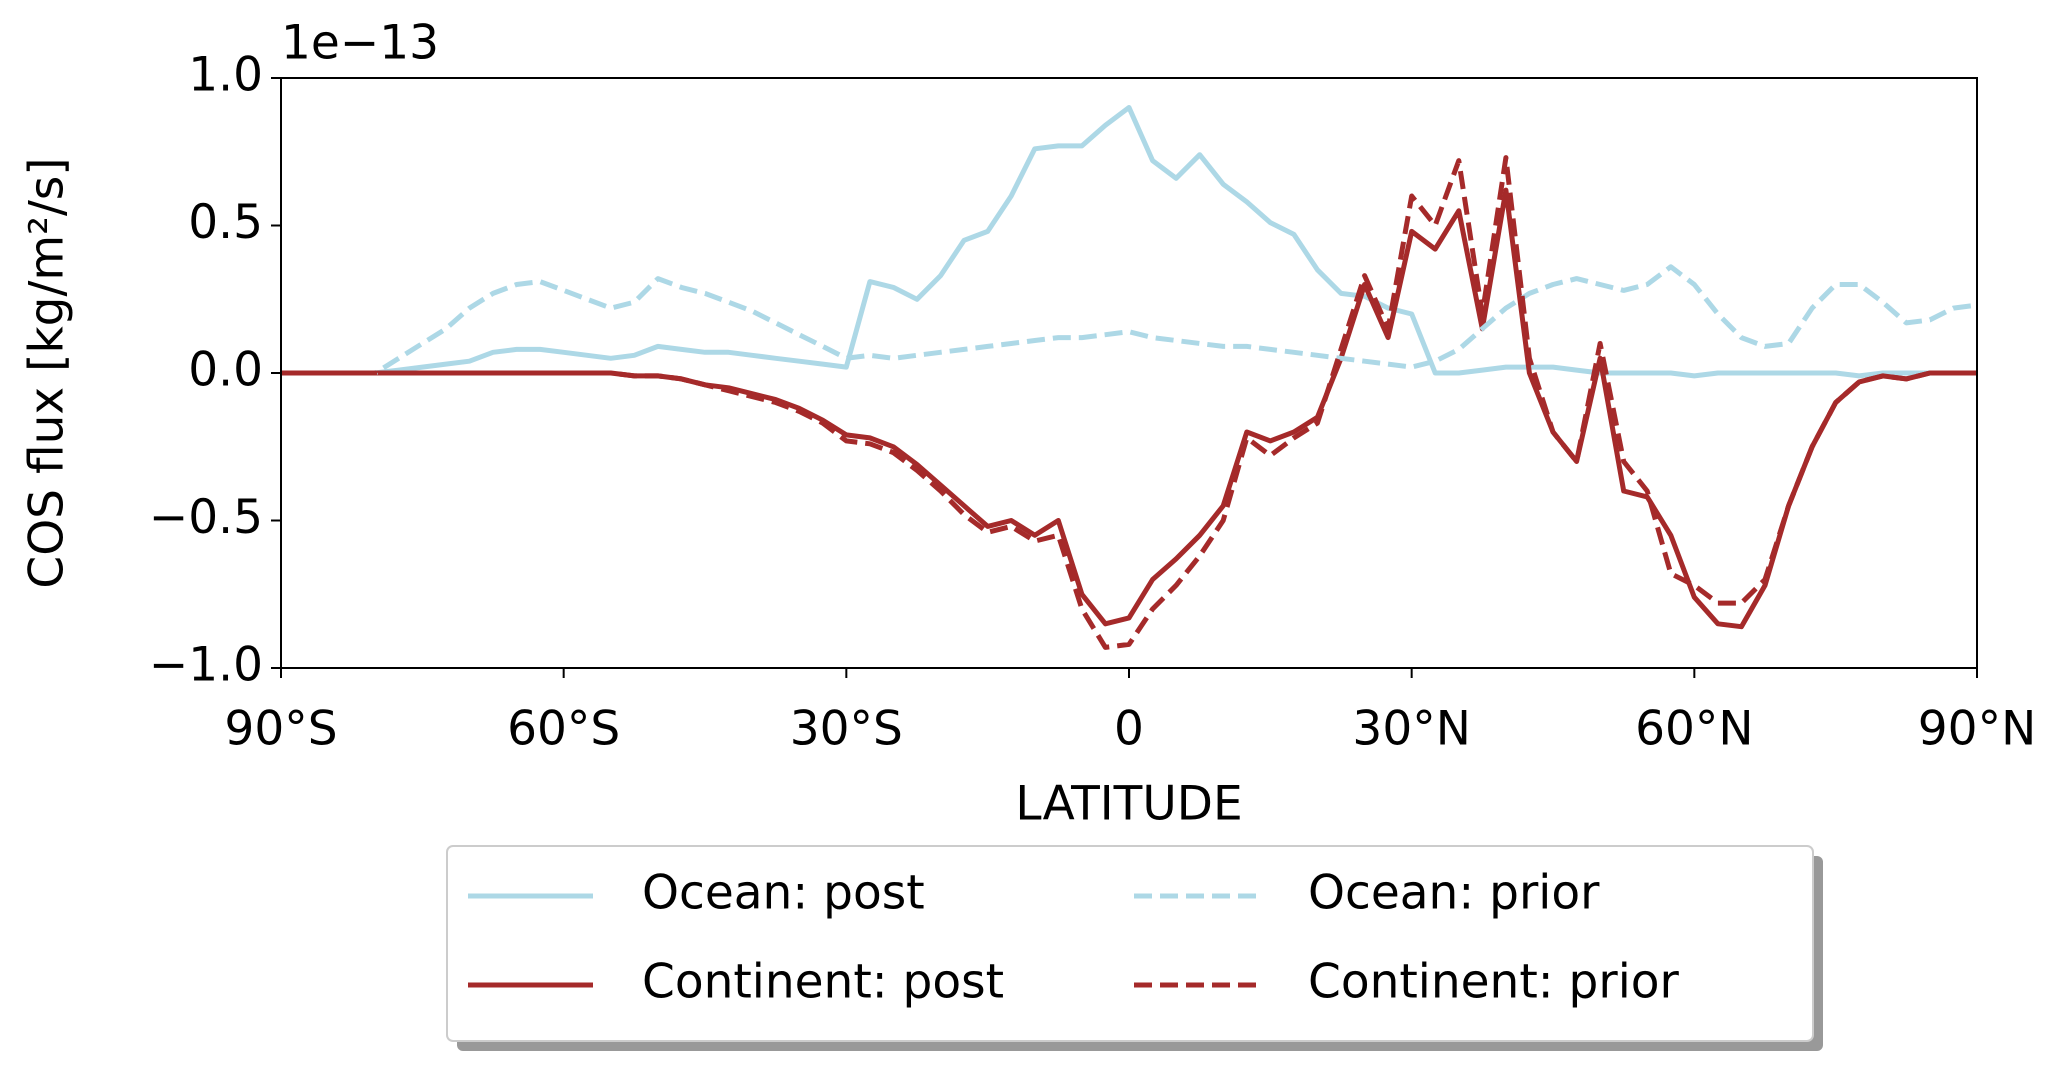 This screenshot has width=2067, height=1075. I want to click on x-tick-label: 30°N, so click(1411, 729).